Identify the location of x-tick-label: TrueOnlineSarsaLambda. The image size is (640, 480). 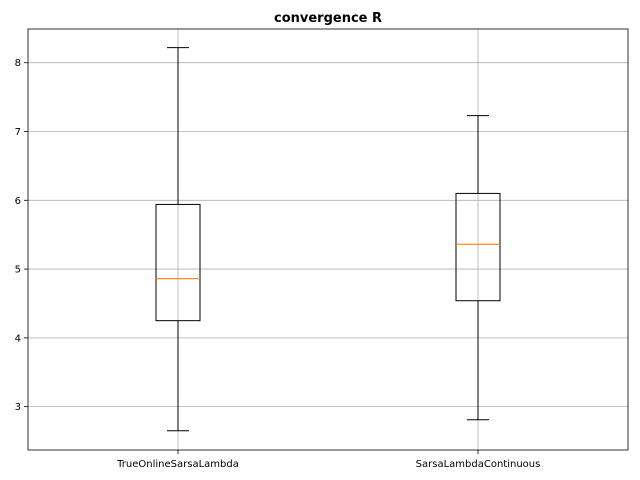
(177, 464).